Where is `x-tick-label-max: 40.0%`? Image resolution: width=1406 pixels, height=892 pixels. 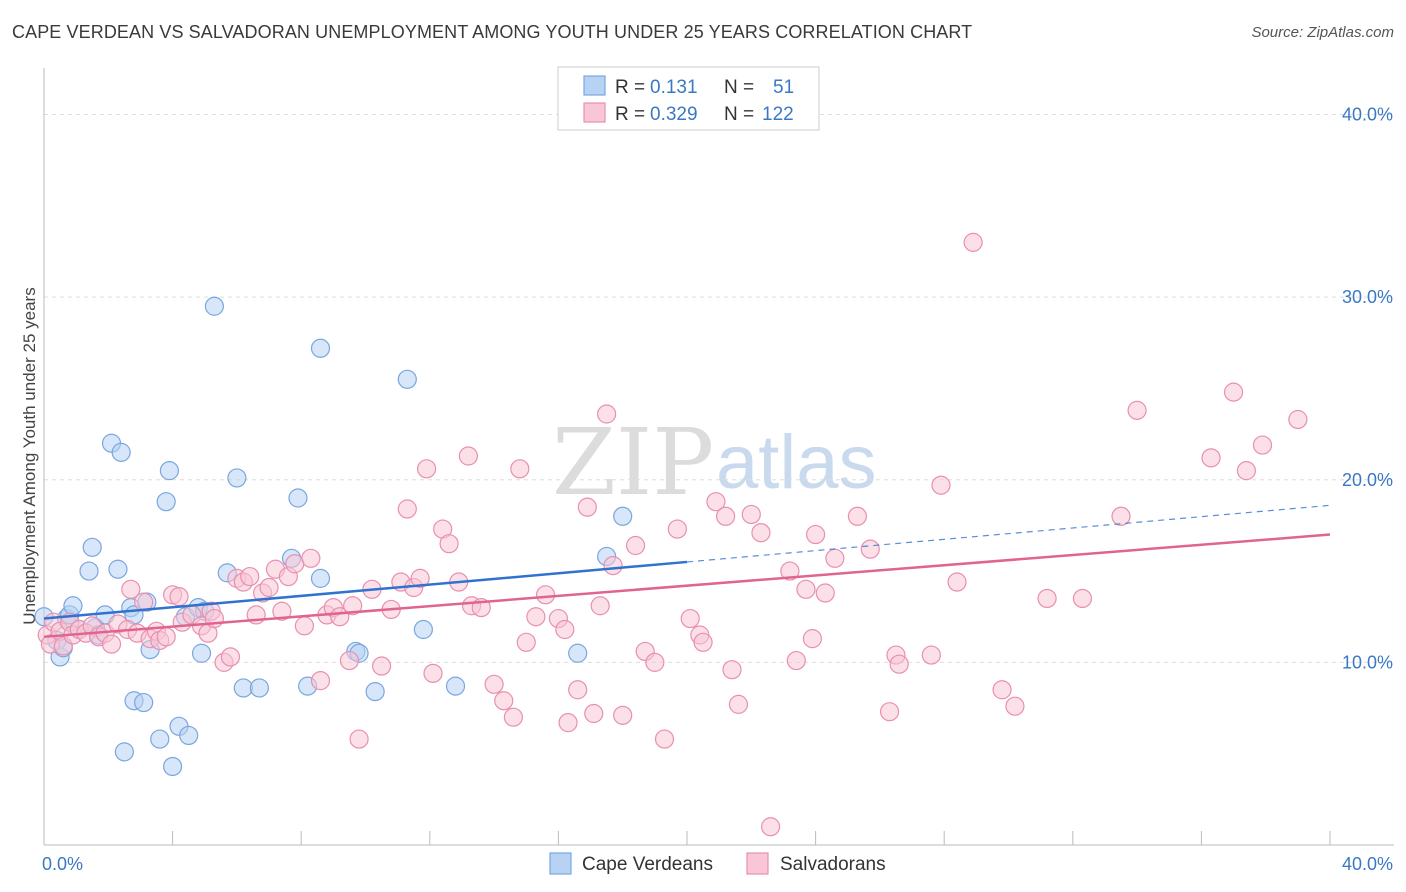 x-tick-label-max: 40.0% is located at coordinates (1367, 864).